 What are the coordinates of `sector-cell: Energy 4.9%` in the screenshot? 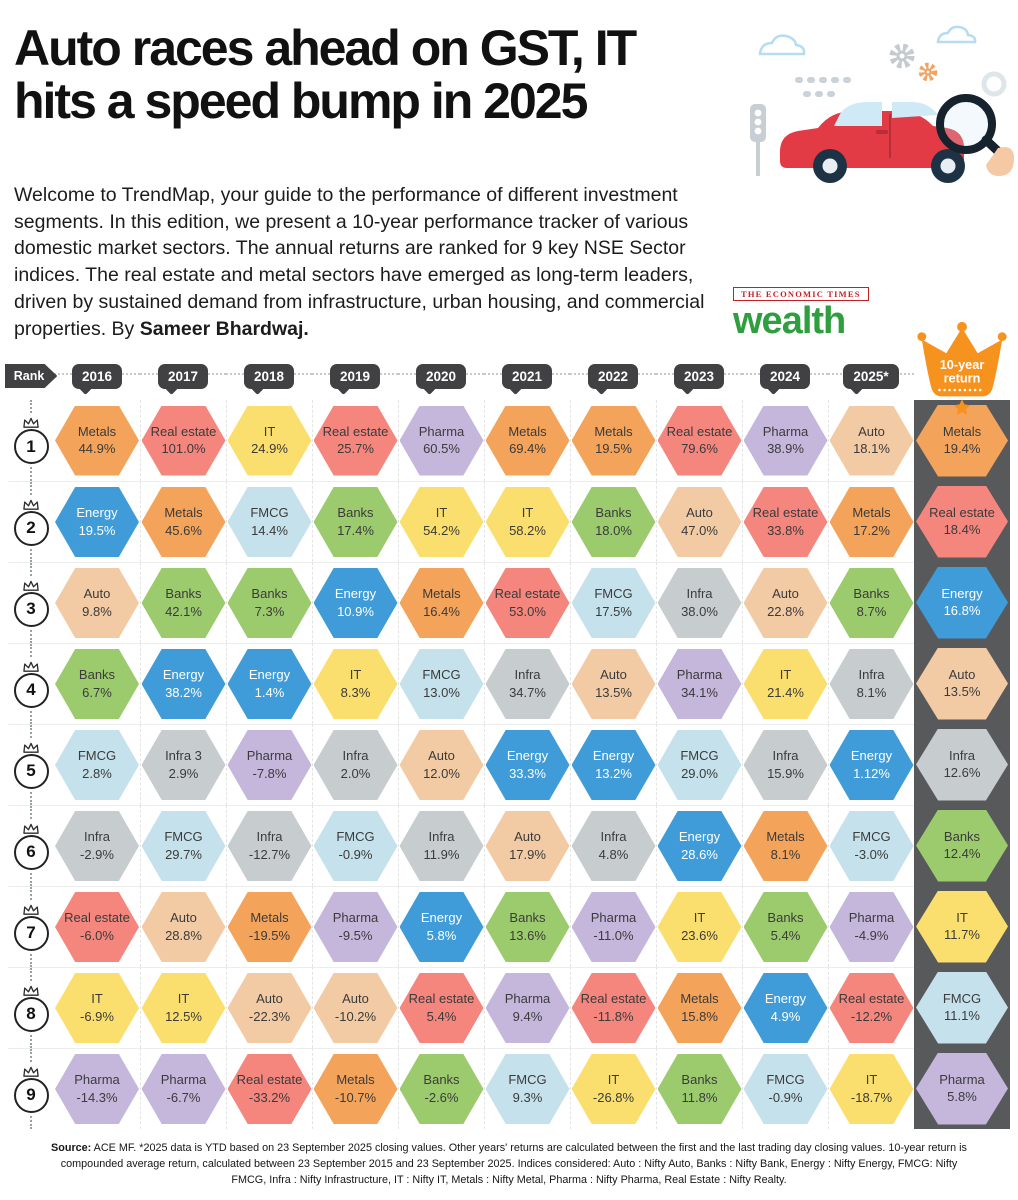 It's located at (785, 1007).